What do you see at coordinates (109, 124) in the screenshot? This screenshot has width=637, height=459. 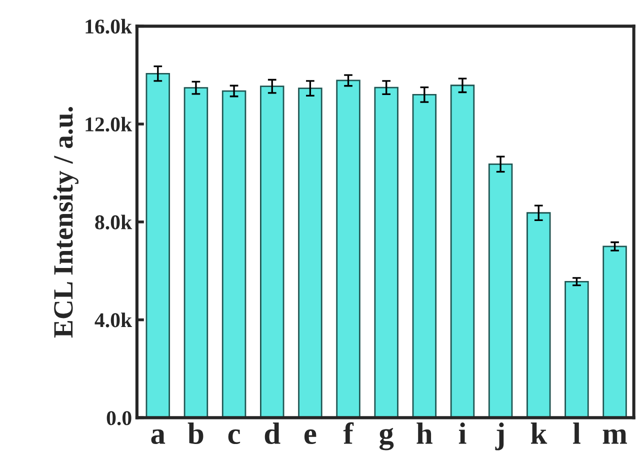 I see `y-tick-label: 12.0k` at bounding box center [109, 124].